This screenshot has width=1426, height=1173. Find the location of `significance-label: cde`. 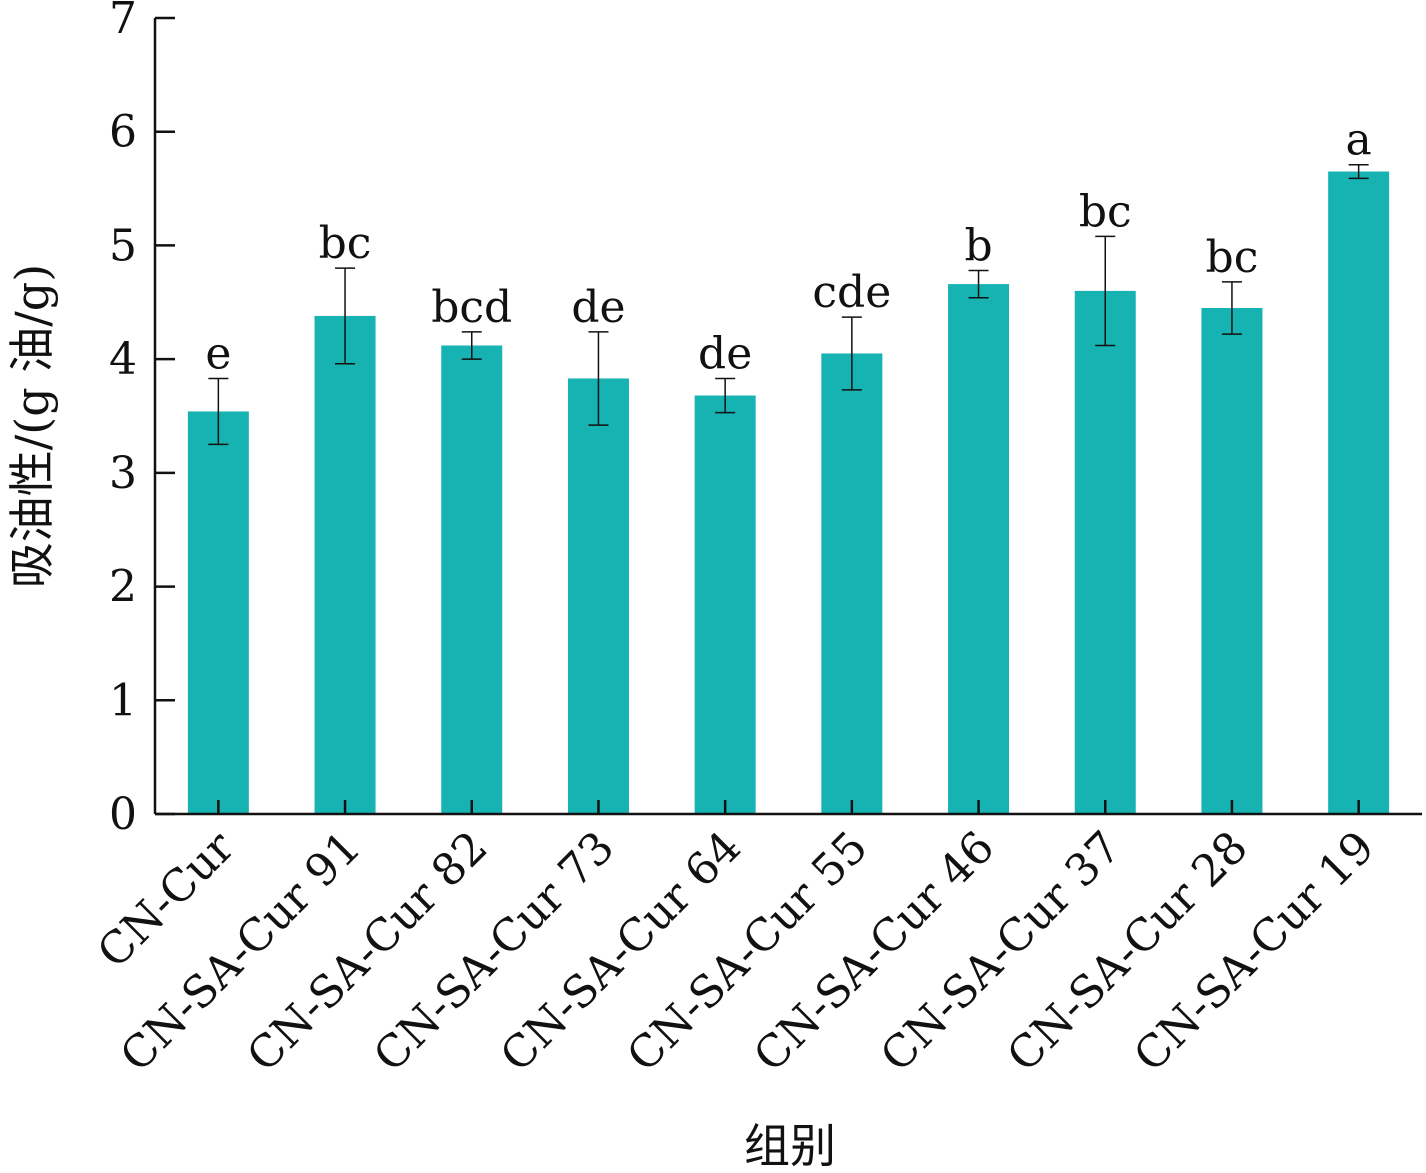

significance-label: cde is located at coordinates (851, 292).